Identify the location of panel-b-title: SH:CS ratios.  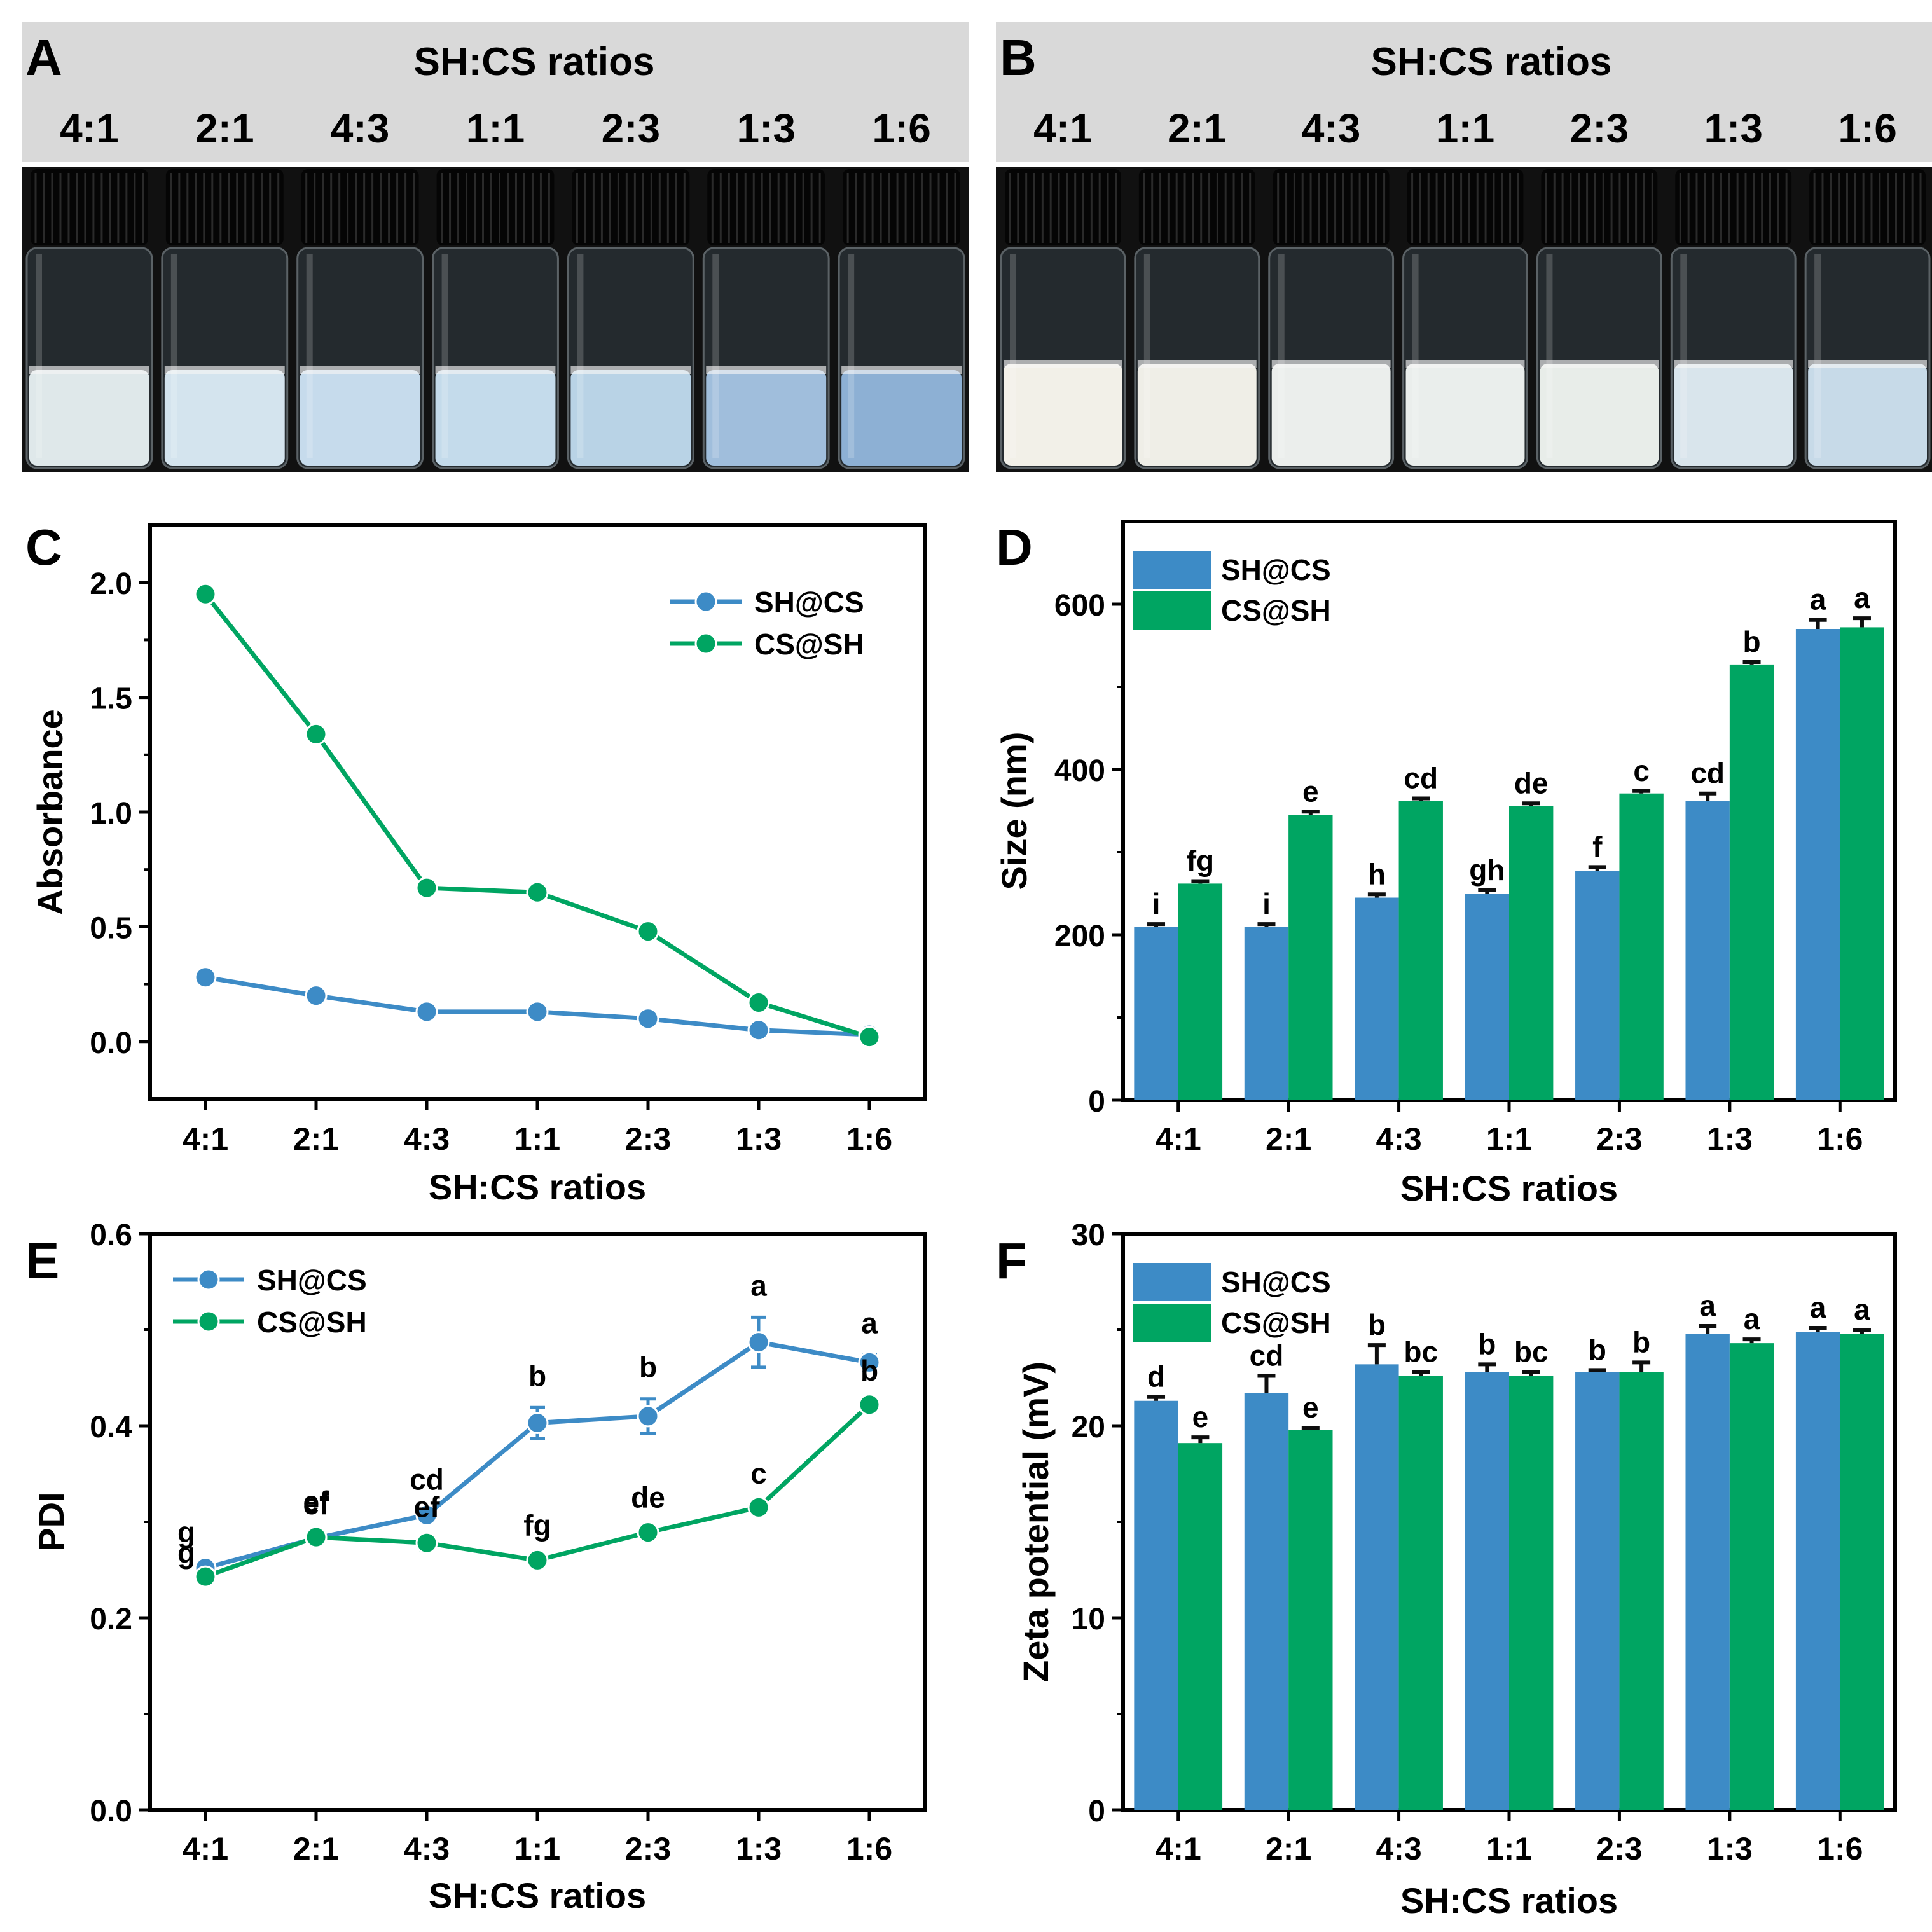
(1491, 62).